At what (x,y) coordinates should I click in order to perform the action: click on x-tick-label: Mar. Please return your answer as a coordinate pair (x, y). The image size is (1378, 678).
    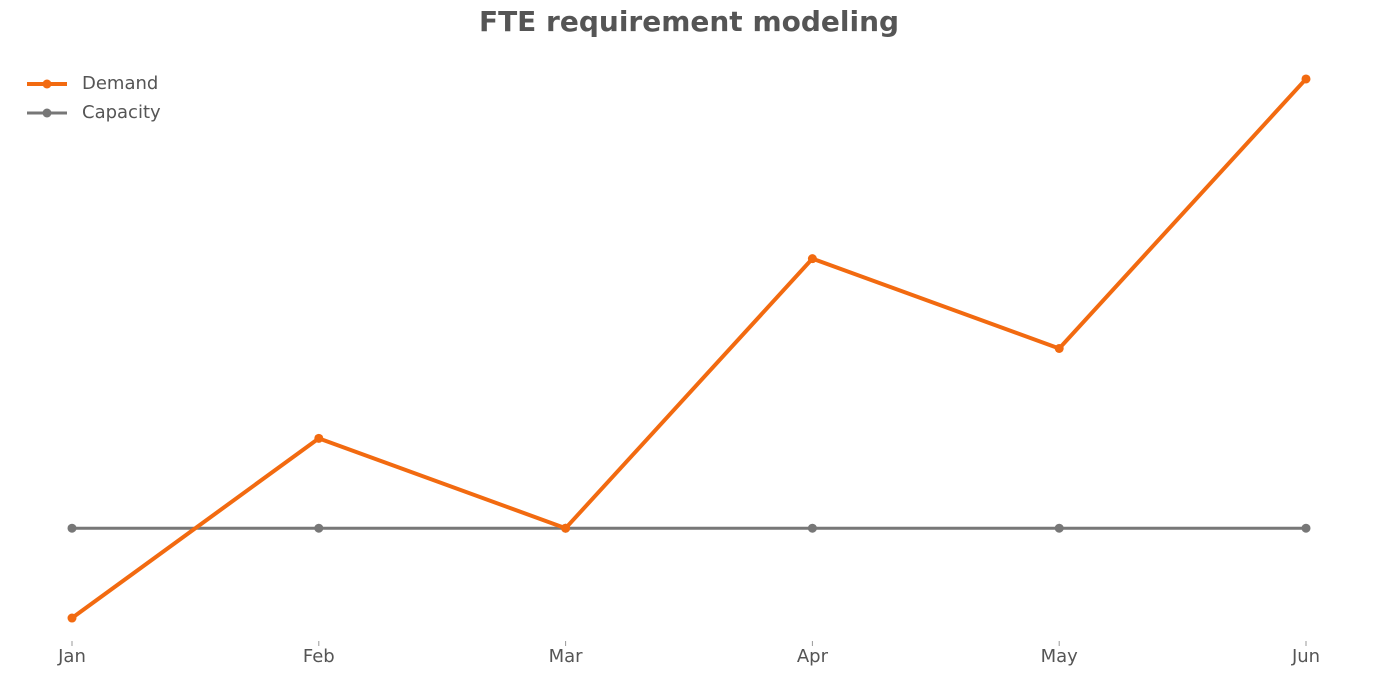
    Looking at the image, I should click on (566, 656).